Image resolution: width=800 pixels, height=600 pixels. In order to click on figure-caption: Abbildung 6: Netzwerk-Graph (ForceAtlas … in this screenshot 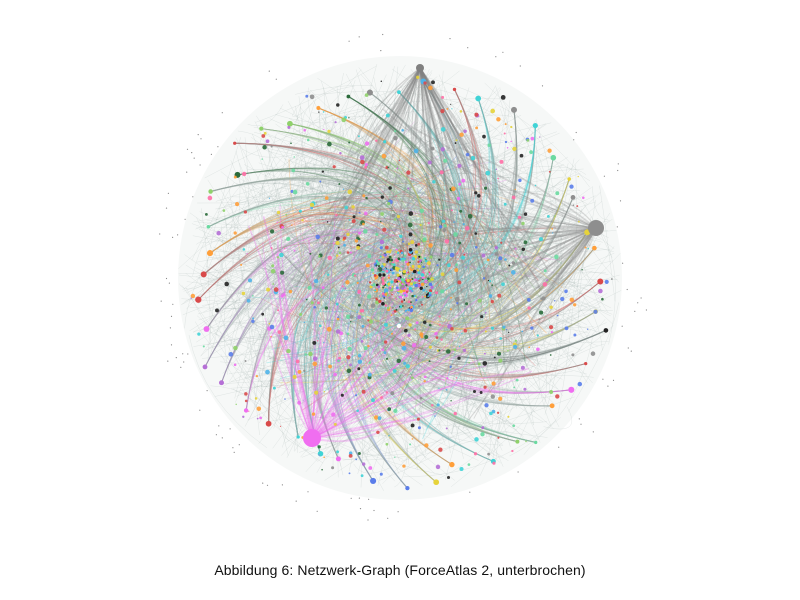, I will do `click(400, 570)`.